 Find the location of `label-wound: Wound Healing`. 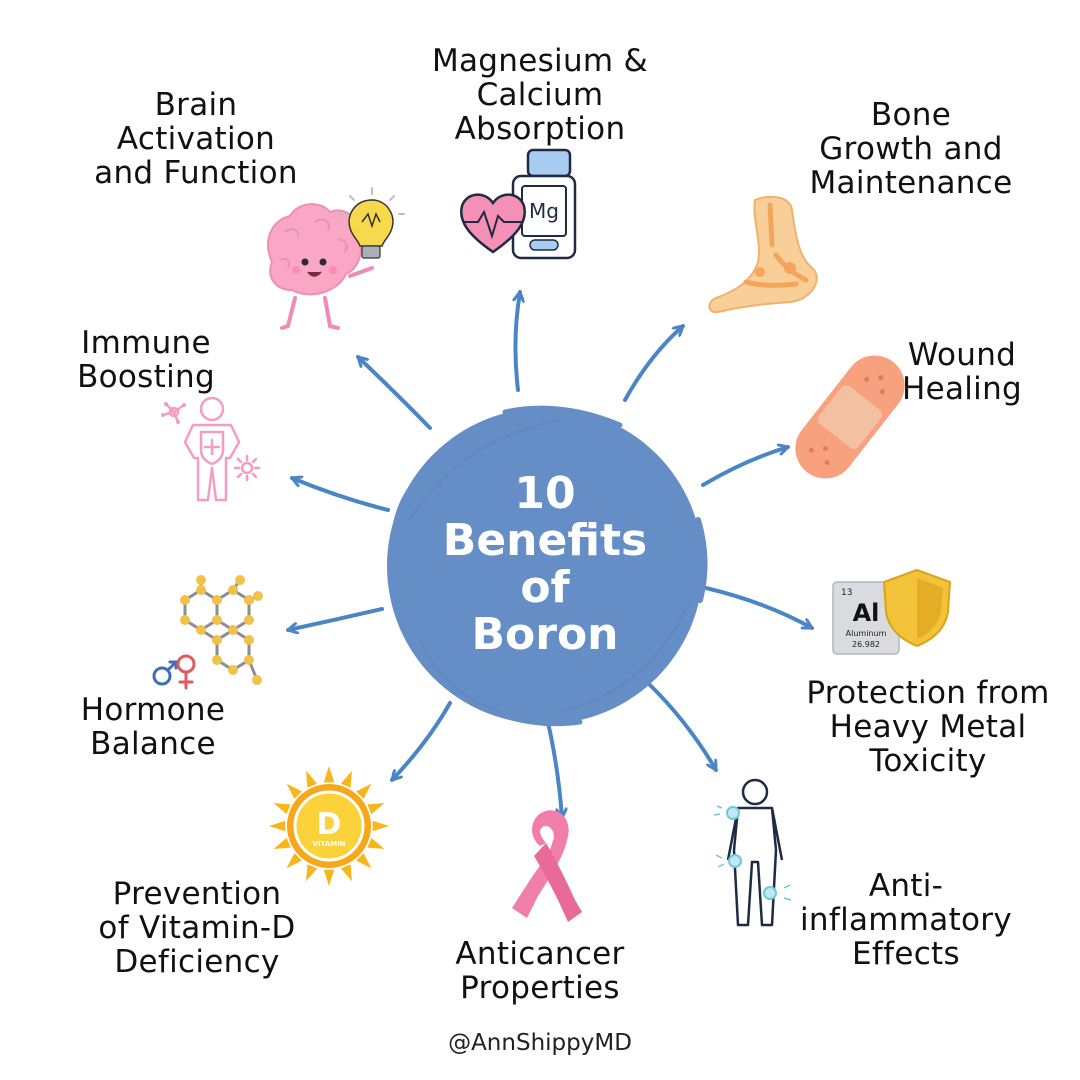

label-wound: Wound Healing is located at coordinates (962, 372).